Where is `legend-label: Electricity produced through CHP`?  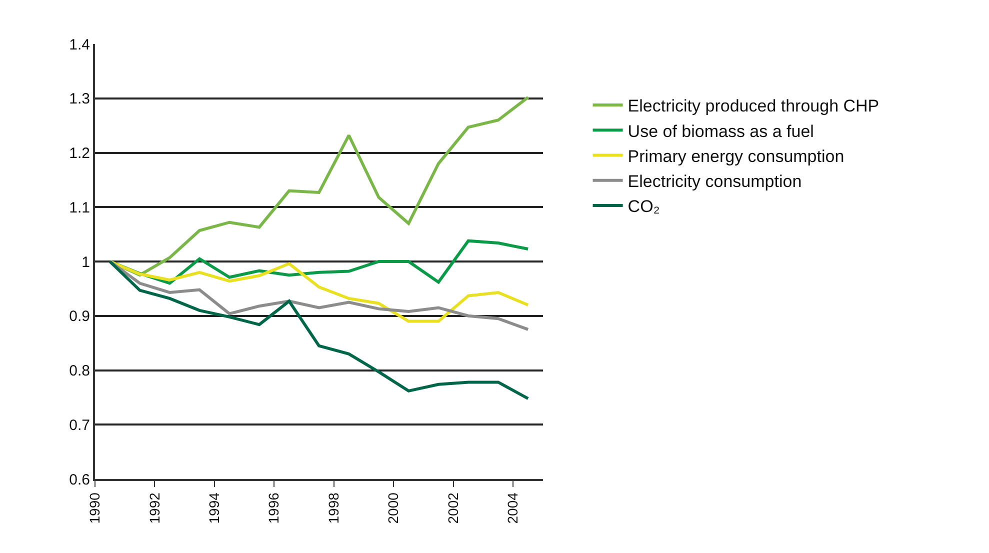
legend-label: Electricity produced through CHP is located at coordinates (754, 106).